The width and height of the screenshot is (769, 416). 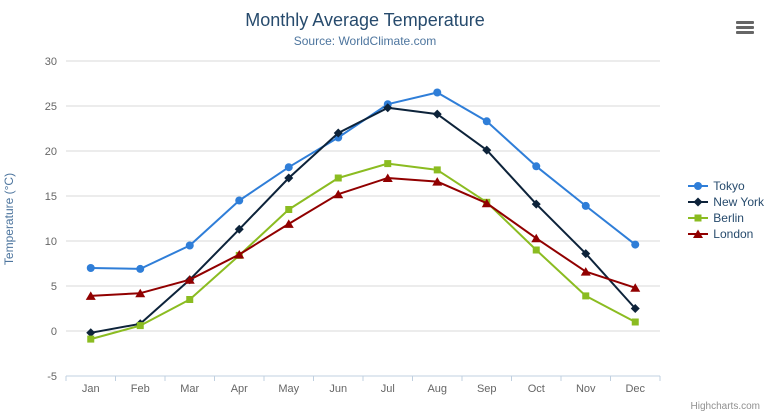 I want to click on legend-item-london: London, so click(x=726, y=234).